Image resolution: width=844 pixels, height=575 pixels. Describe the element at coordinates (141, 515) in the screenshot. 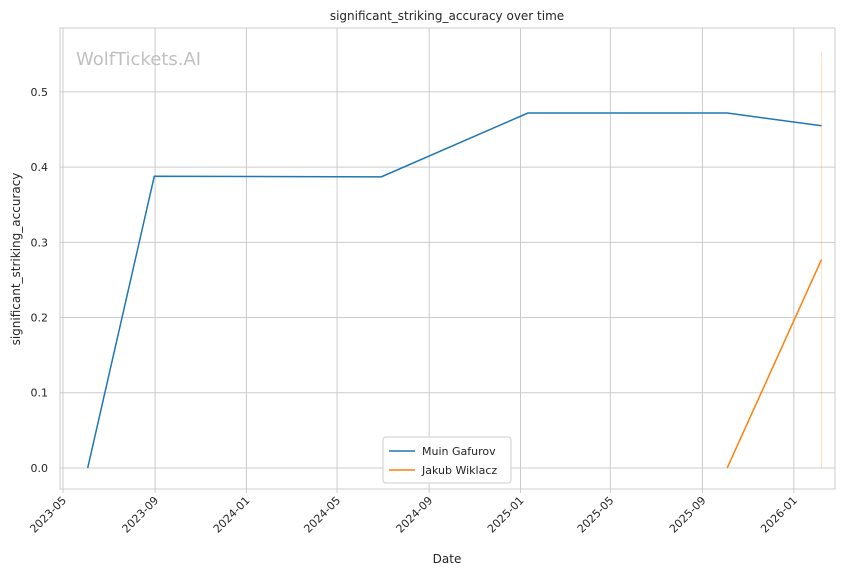

I see `x-tick-label: 2023-09` at that location.